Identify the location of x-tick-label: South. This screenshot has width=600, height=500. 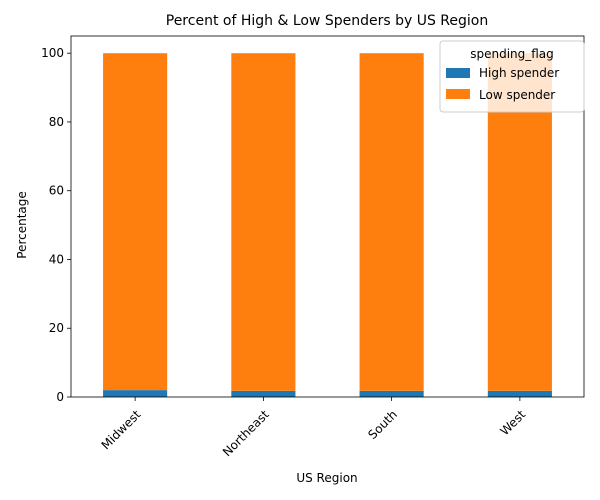
(382, 424).